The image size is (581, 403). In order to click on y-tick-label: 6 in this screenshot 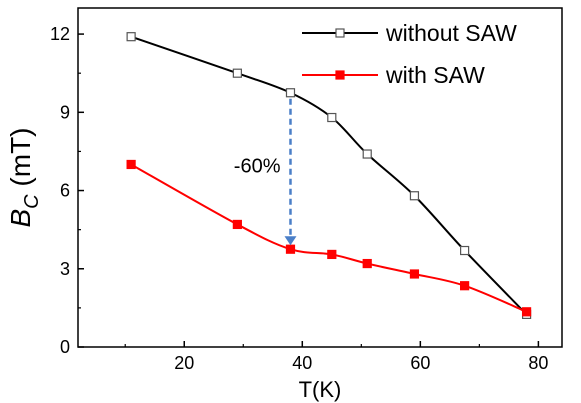, I will do `click(65, 191)`.